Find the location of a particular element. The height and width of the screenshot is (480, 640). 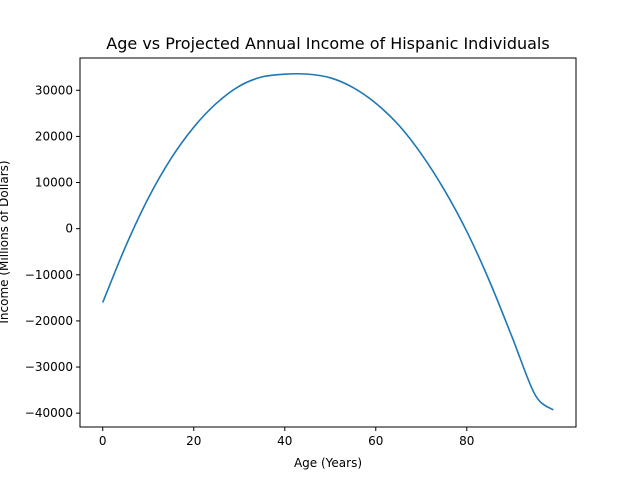

x-axis-ticks: 0 20 40 60 80 is located at coordinates (286, 437).